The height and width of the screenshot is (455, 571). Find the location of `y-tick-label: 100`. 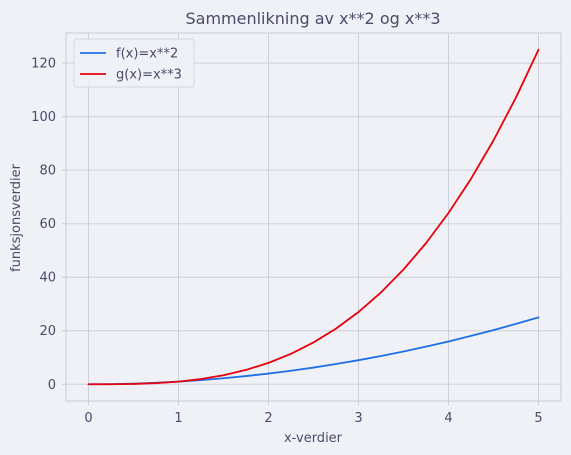

y-tick-label: 100 is located at coordinates (43, 117).